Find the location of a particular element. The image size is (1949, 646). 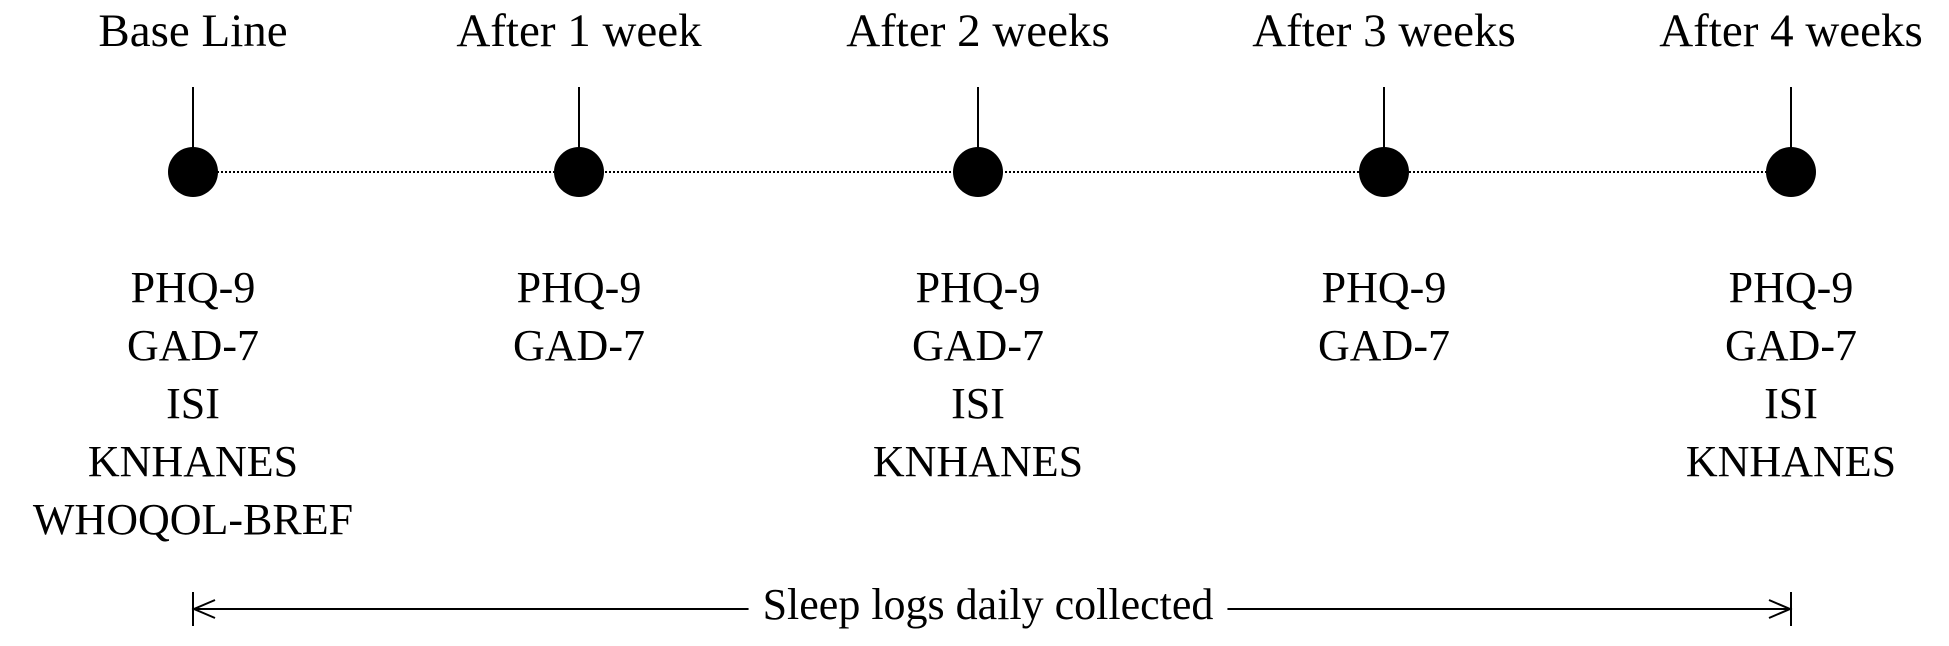

timepoint-label: After 3 weeks is located at coordinates (1384, 31).